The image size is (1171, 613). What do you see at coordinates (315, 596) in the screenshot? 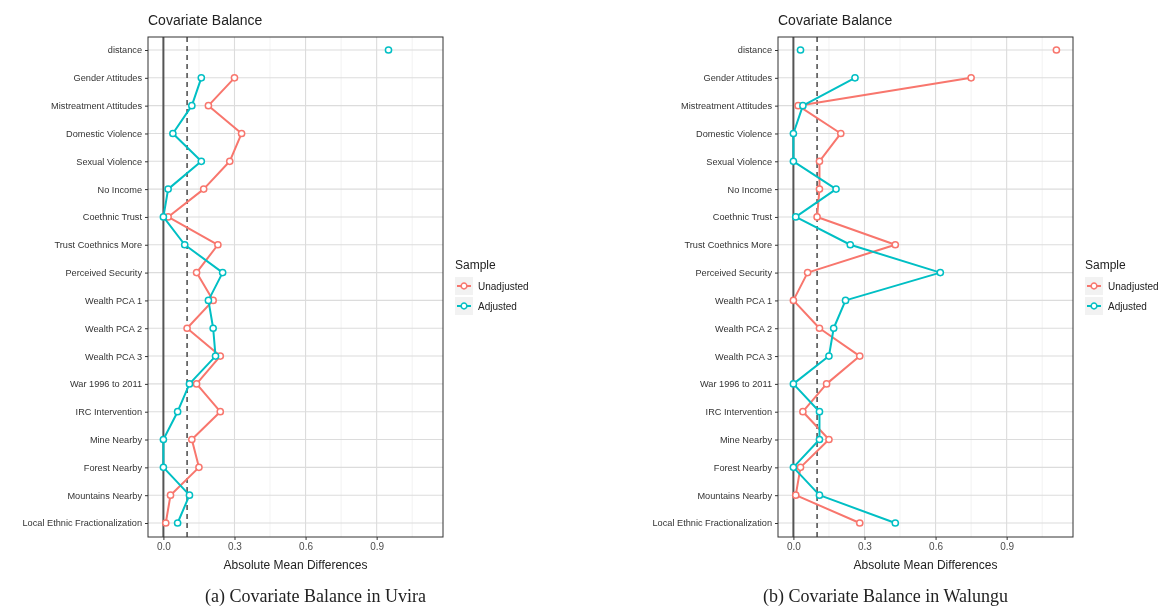
I see `text: (a) Covariate Balance in Uvira` at bounding box center [315, 596].